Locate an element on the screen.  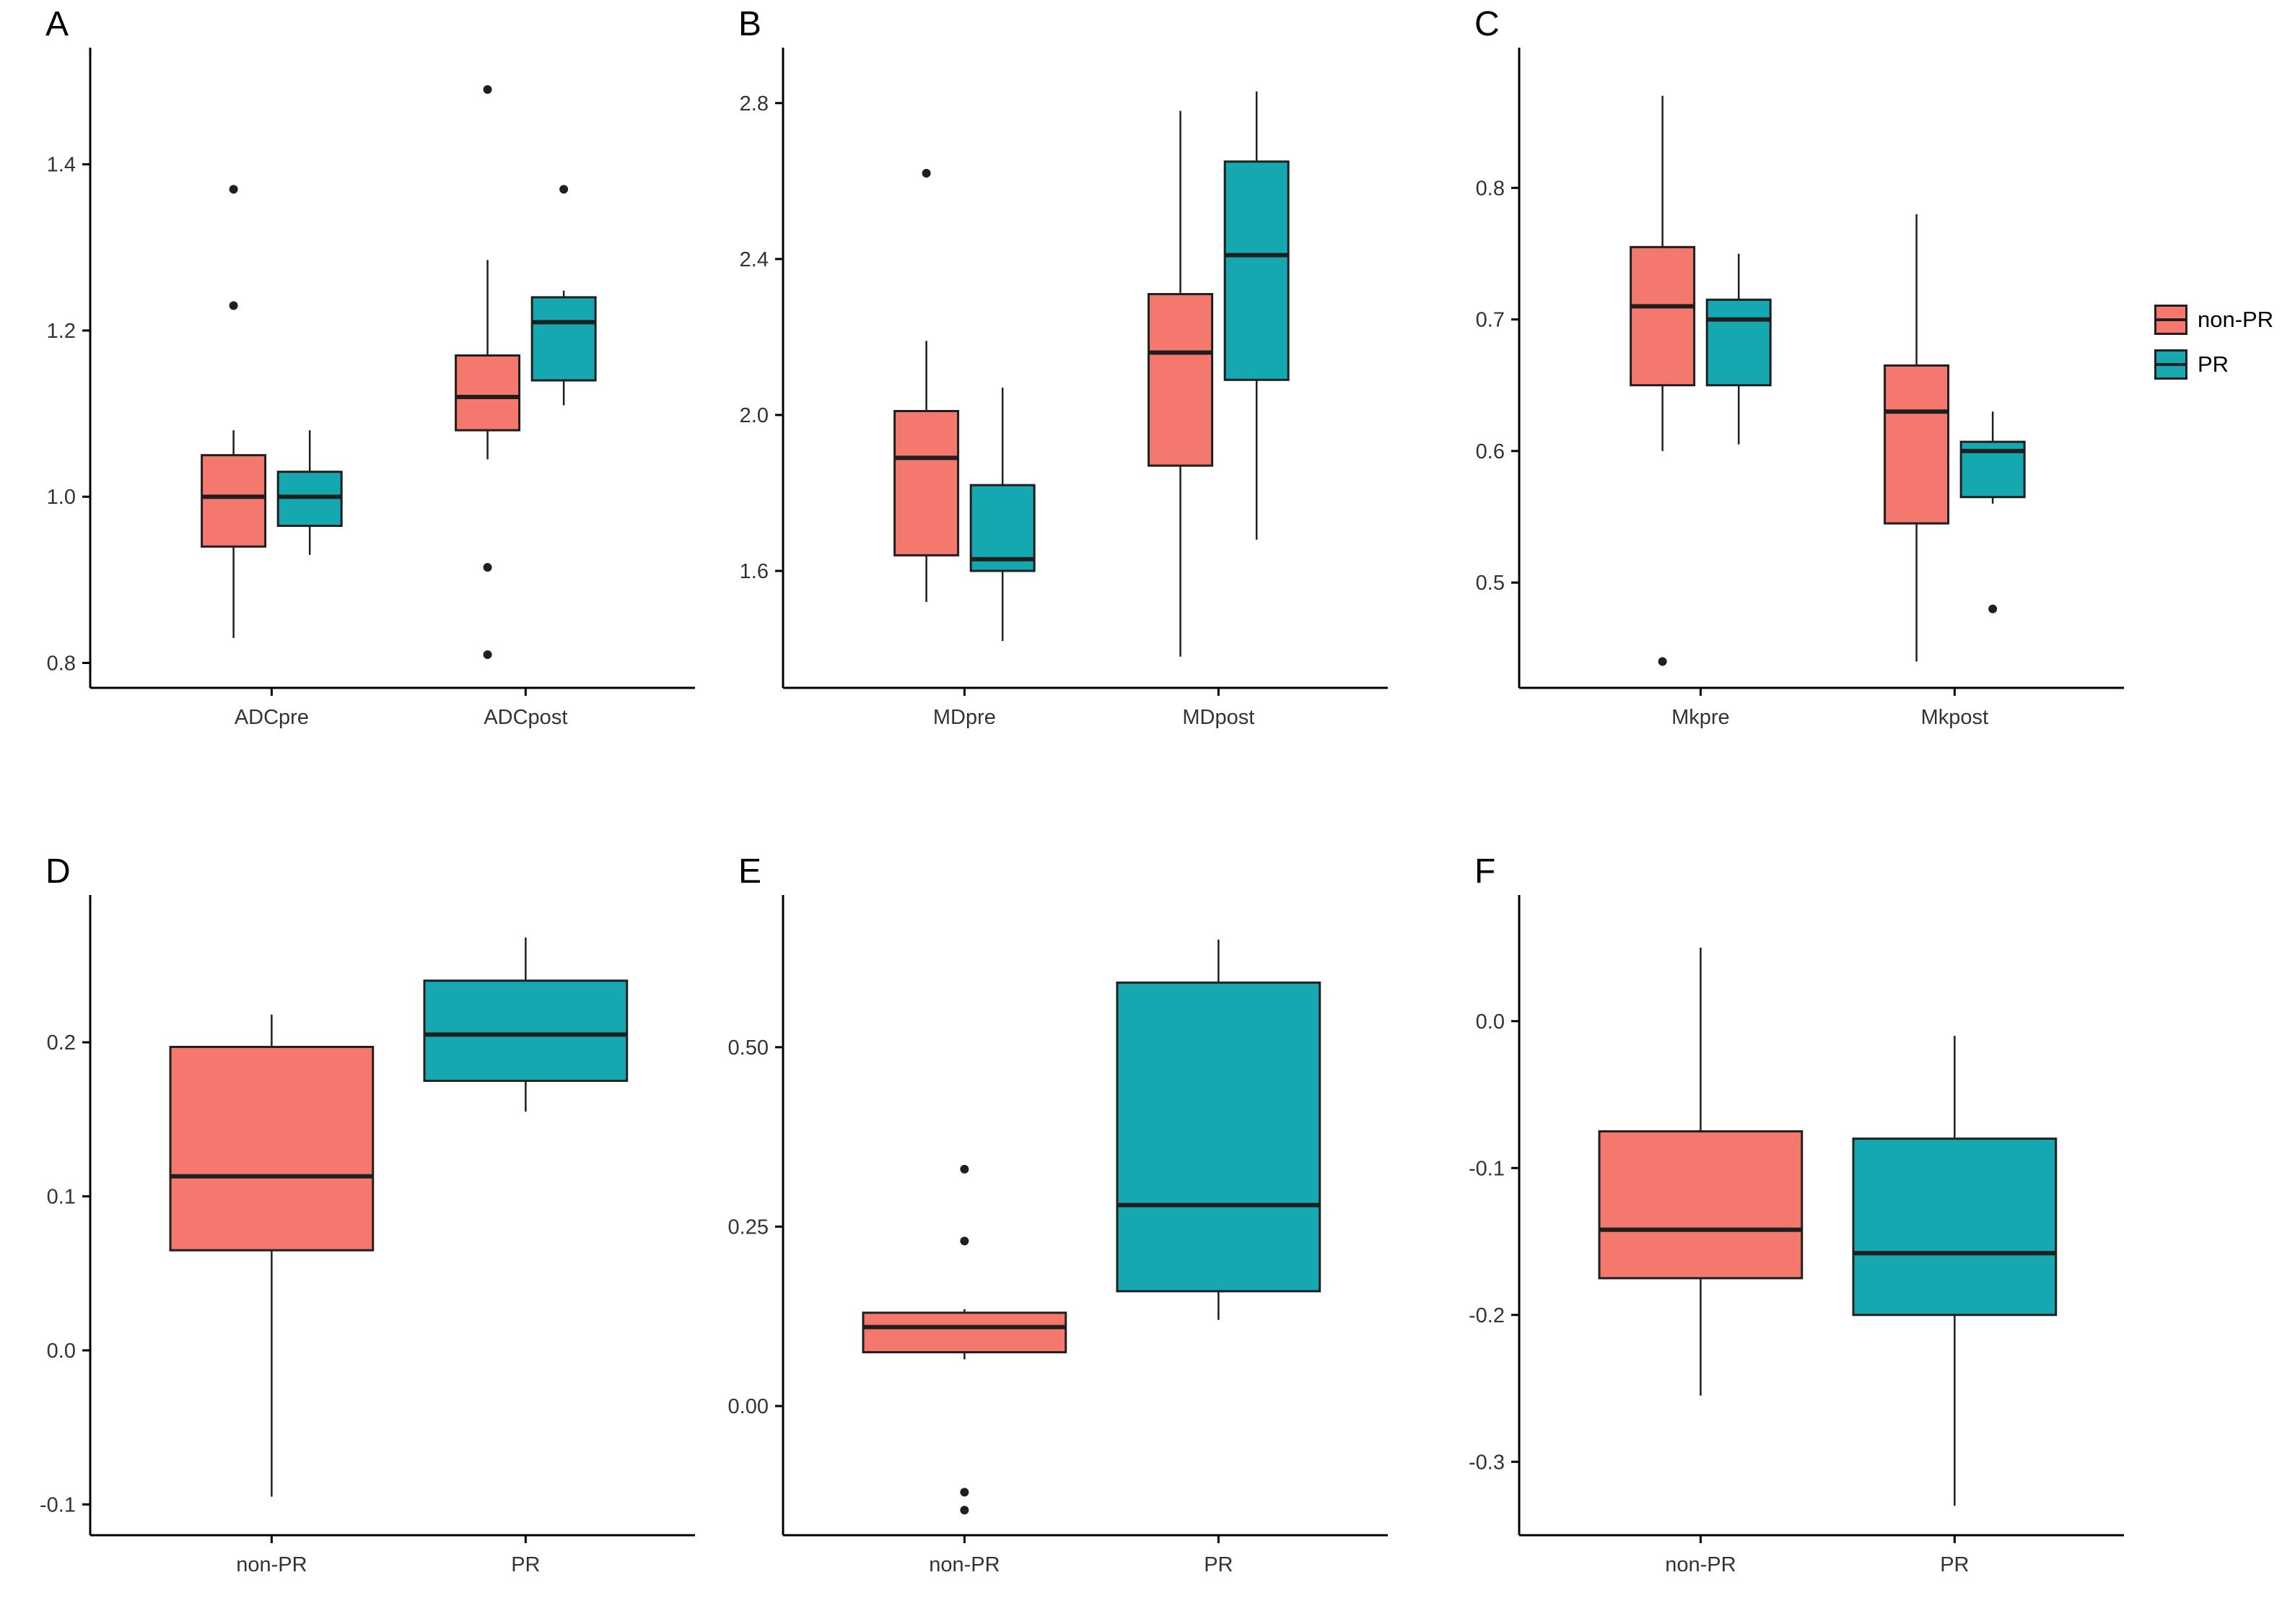
svg-text: 1.0 is located at coordinates (61, 497).